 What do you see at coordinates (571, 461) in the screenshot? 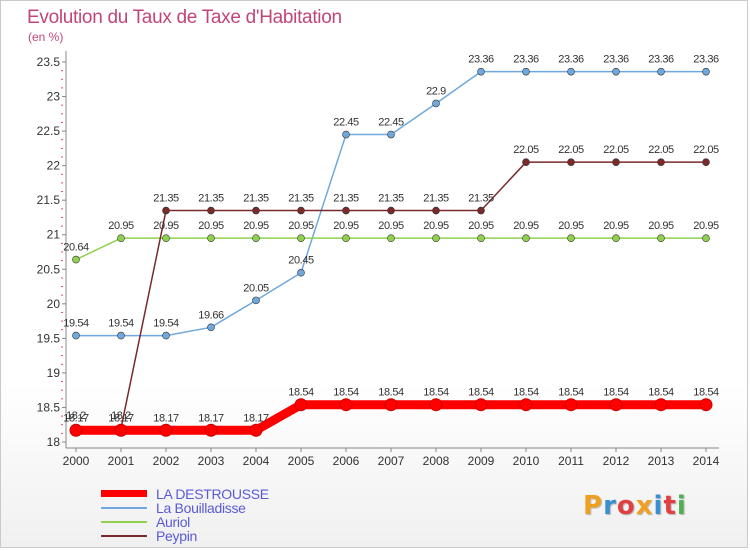
I see `x-tick-label: 2011` at bounding box center [571, 461].